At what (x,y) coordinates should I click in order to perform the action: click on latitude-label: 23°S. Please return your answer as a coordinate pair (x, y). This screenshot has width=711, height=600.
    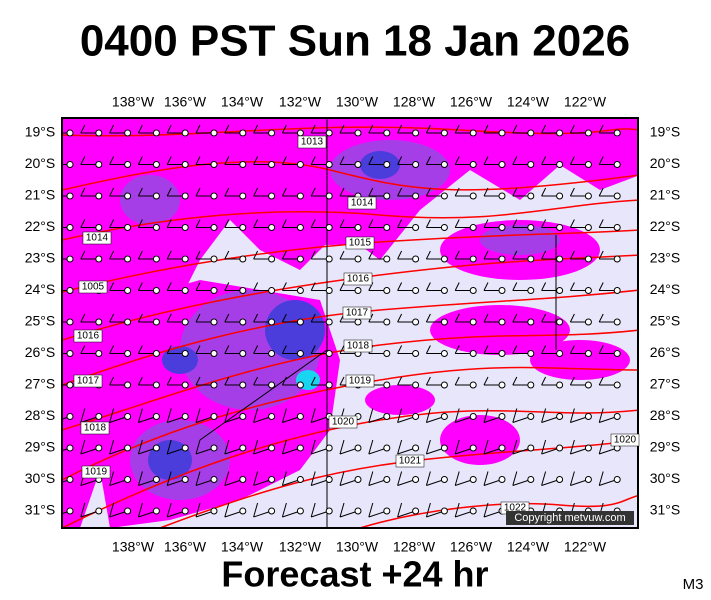
    Looking at the image, I should click on (665, 258).